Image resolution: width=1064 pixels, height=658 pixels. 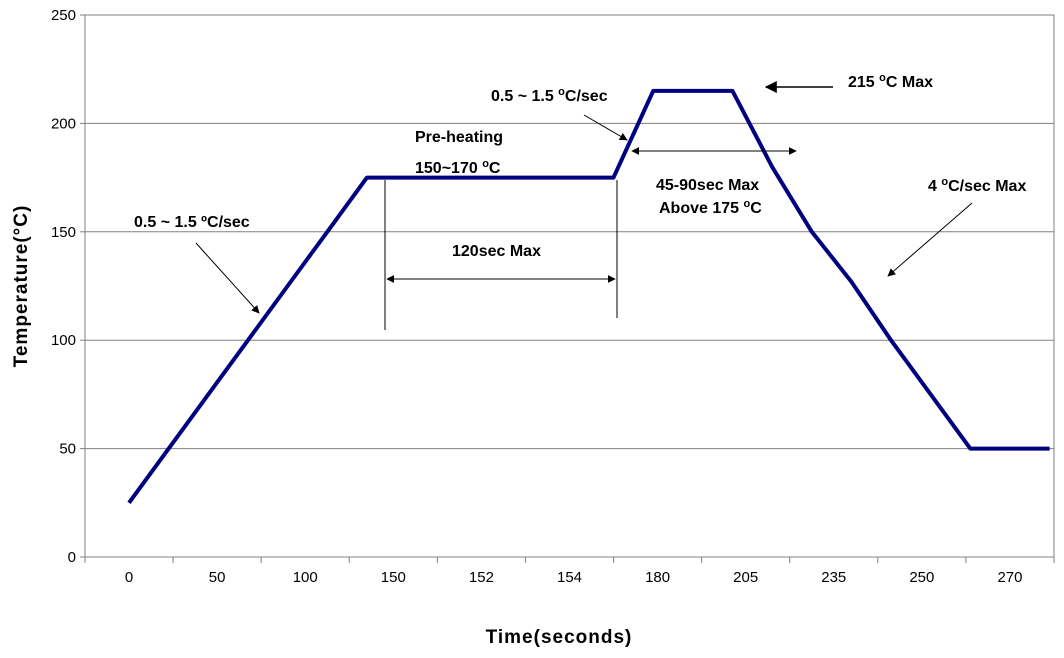 I want to click on x-axis-title: Time(seconds), so click(x=559, y=637).